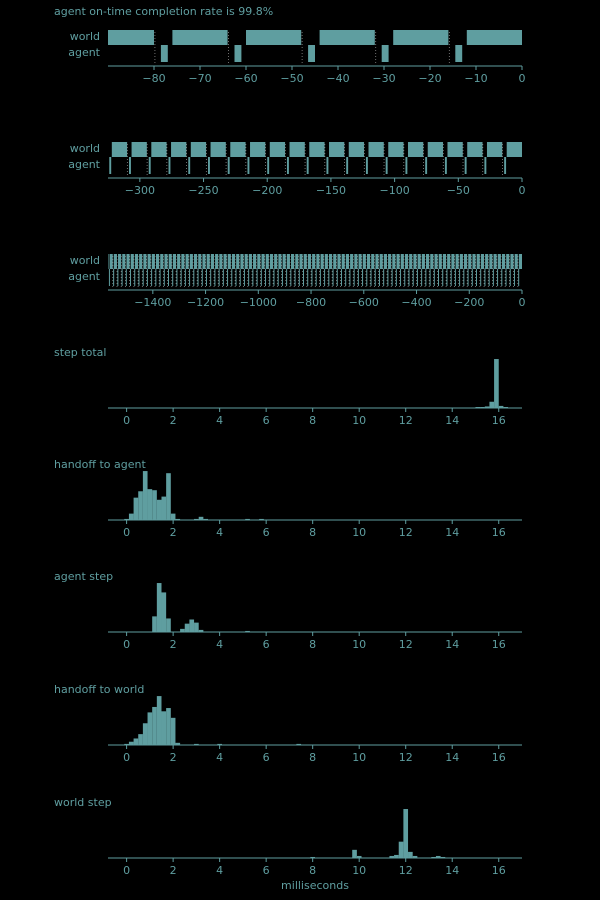 Image resolution: width=600 pixels, height=900 pixels. Describe the element at coordinates (140, 190) in the screenshot. I see `x-tick-label: −300` at that location.